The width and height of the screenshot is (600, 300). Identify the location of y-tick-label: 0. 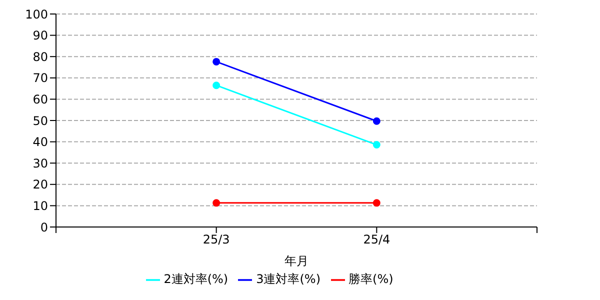
(44, 227).